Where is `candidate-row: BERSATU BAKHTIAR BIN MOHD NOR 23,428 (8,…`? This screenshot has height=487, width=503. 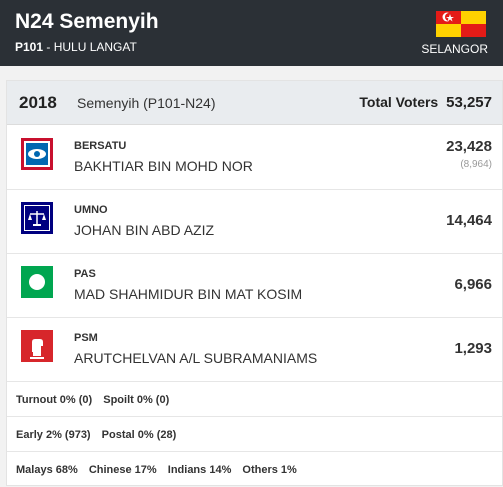
candidate-row: BERSATU BAKHTIAR BIN MOHD NOR 23,428 (8,… is located at coordinates (254, 158).